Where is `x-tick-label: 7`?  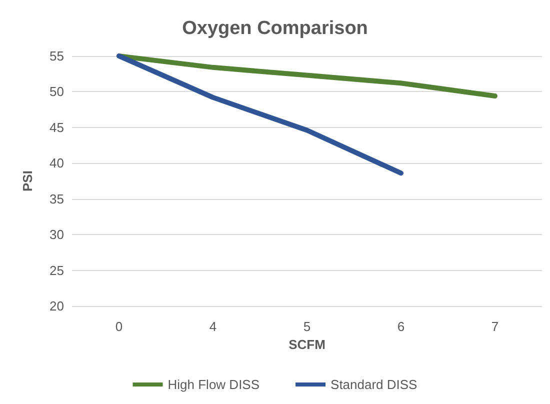 x-tick-label: 7 is located at coordinates (495, 326).